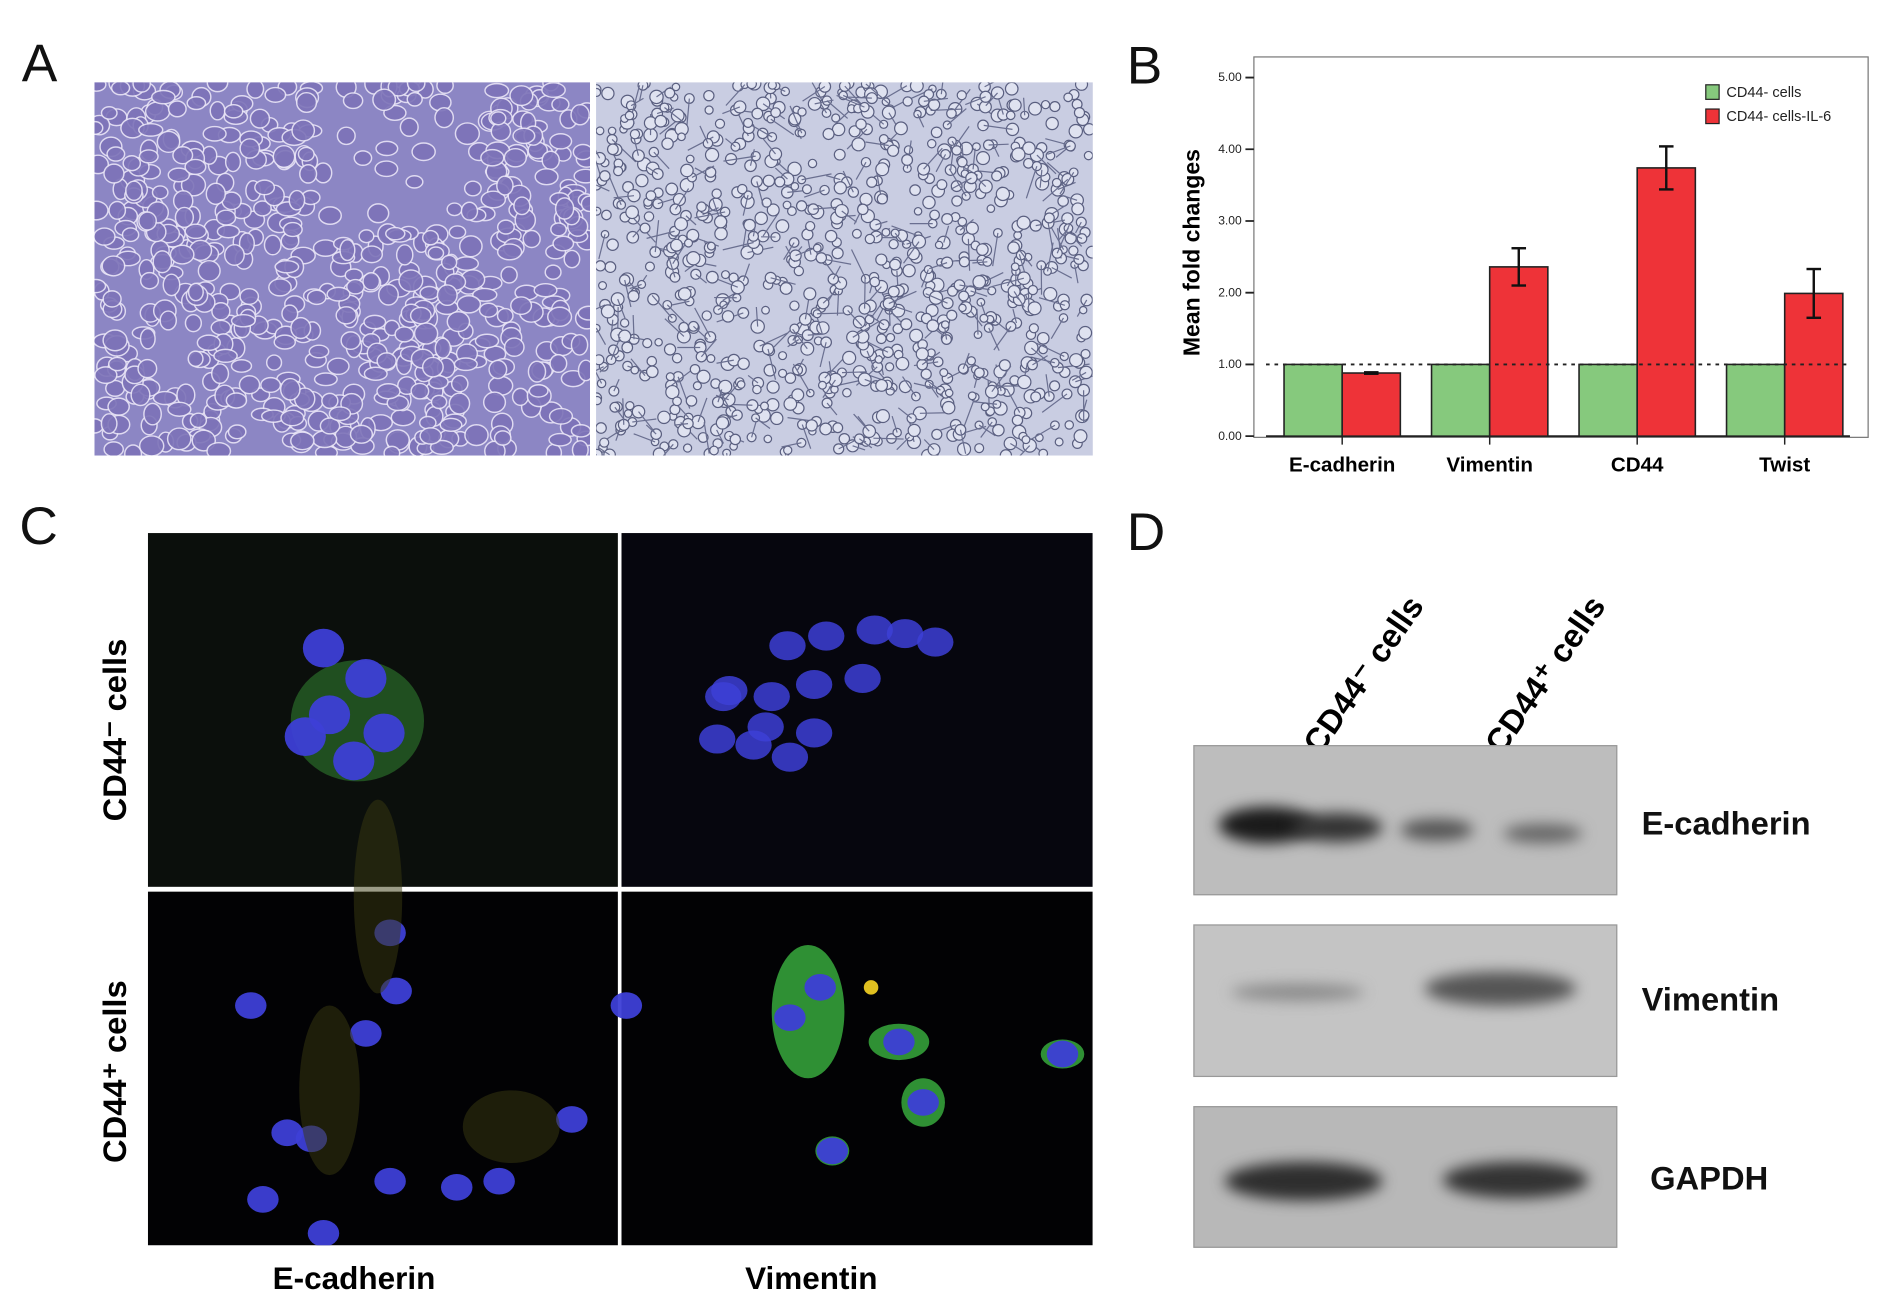  I want to click on blot-label-vimentin: Vimentin, so click(1710, 999).